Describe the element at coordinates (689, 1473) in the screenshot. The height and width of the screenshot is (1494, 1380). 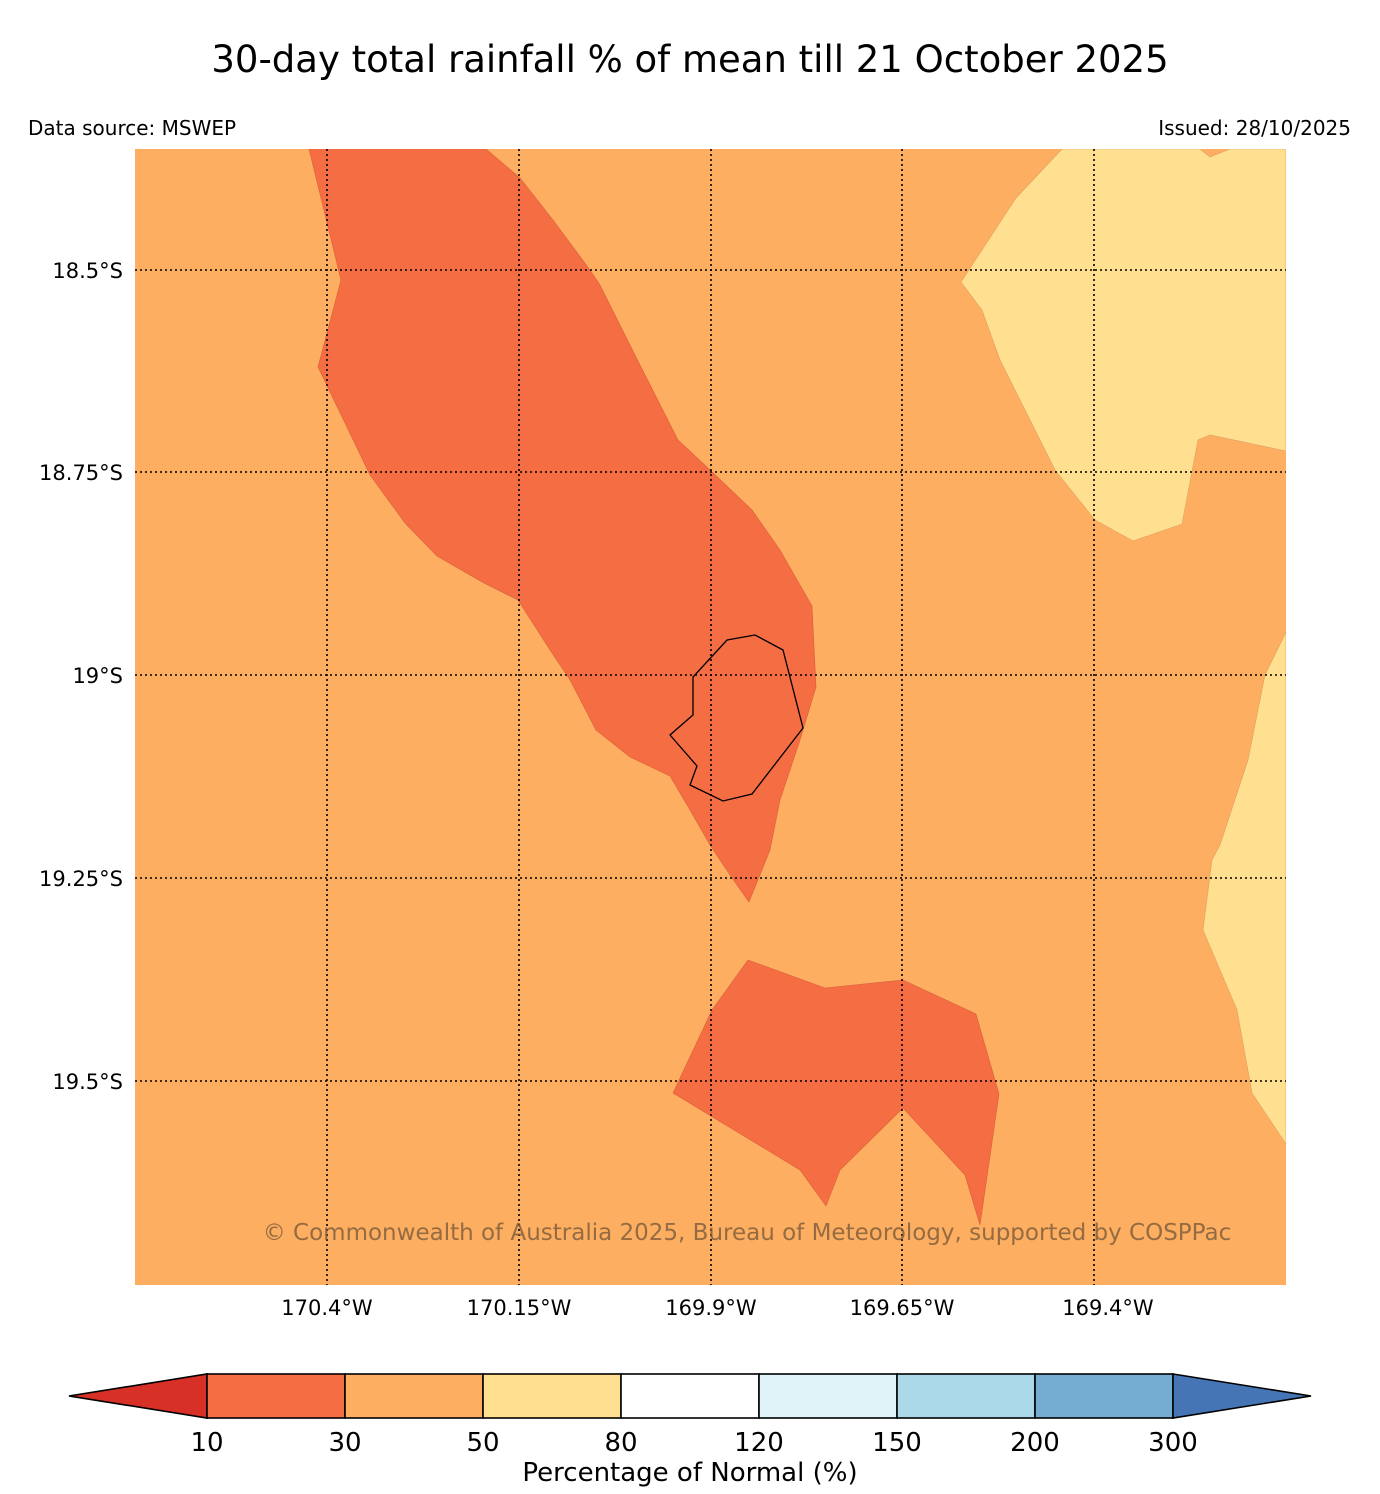
I see `colorbar-title: Percentage of Normal (%)` at that location.